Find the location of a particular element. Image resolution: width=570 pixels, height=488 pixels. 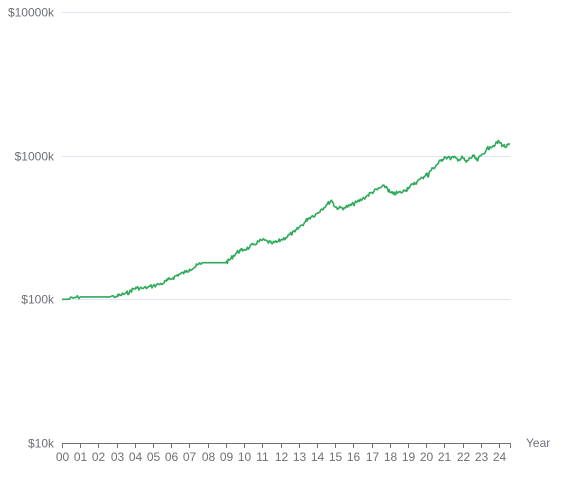

x-tick-label: 00 is located at coordinates (63, 457).